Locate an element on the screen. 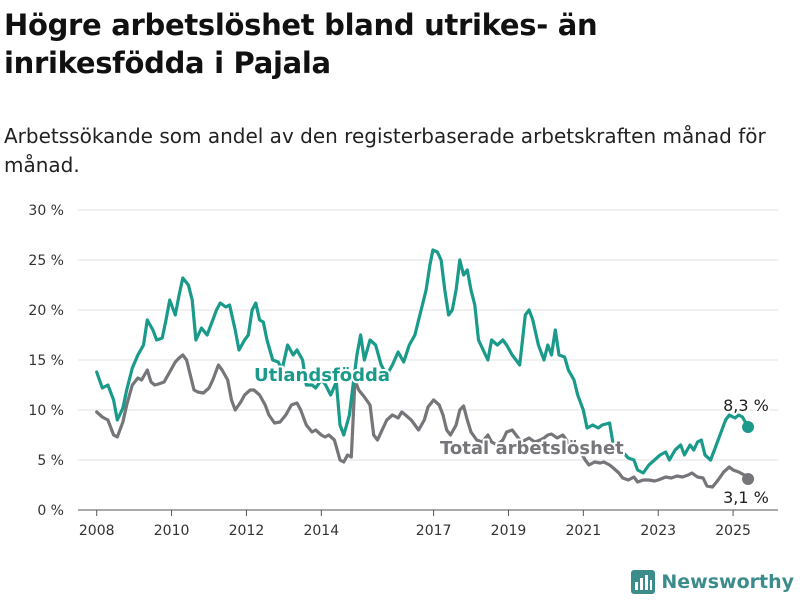 The height and width of the screenshot is (600, 800). y-tick-label: 30 % is located at coordinates (46, 211).